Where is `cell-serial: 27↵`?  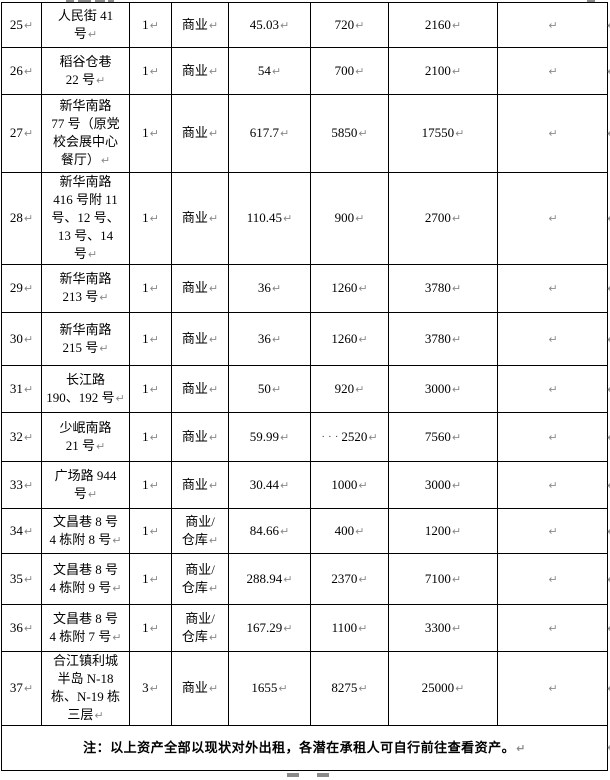
cell-serial: 27↵ is located at coordinates (21, 133).